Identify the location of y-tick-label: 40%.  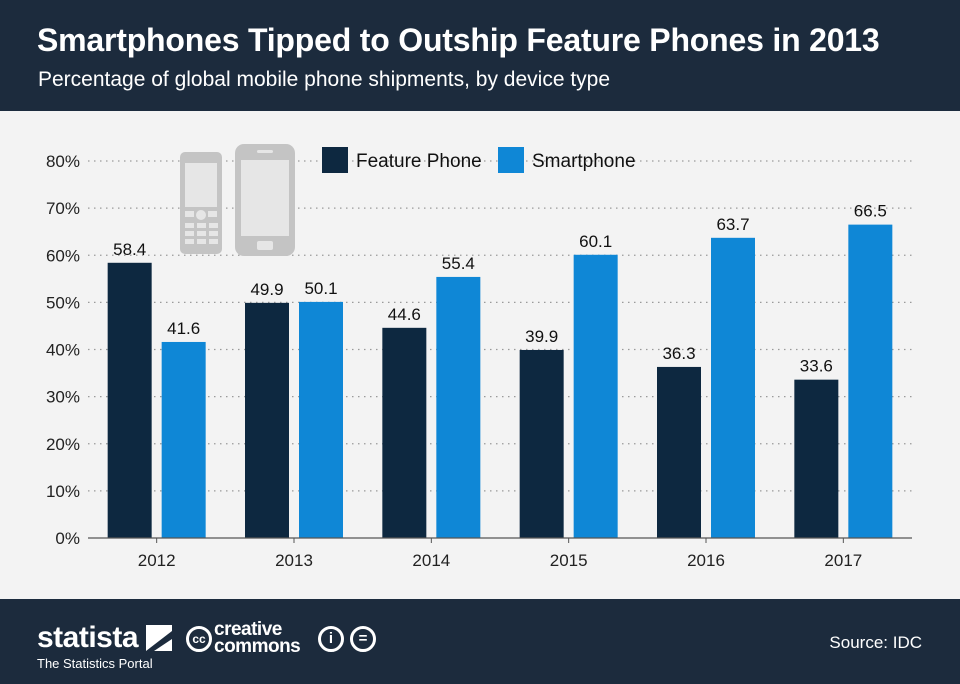
(63, 350).